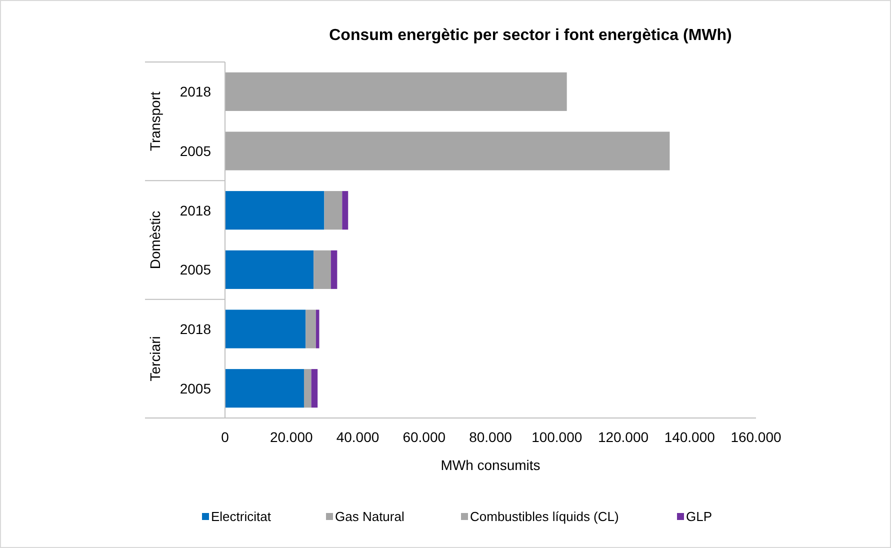  What do you see at coordinates (490, 465) in the screenshot?
I see `x-axis-title: MWh consumits` at bounding box center [490, 465].